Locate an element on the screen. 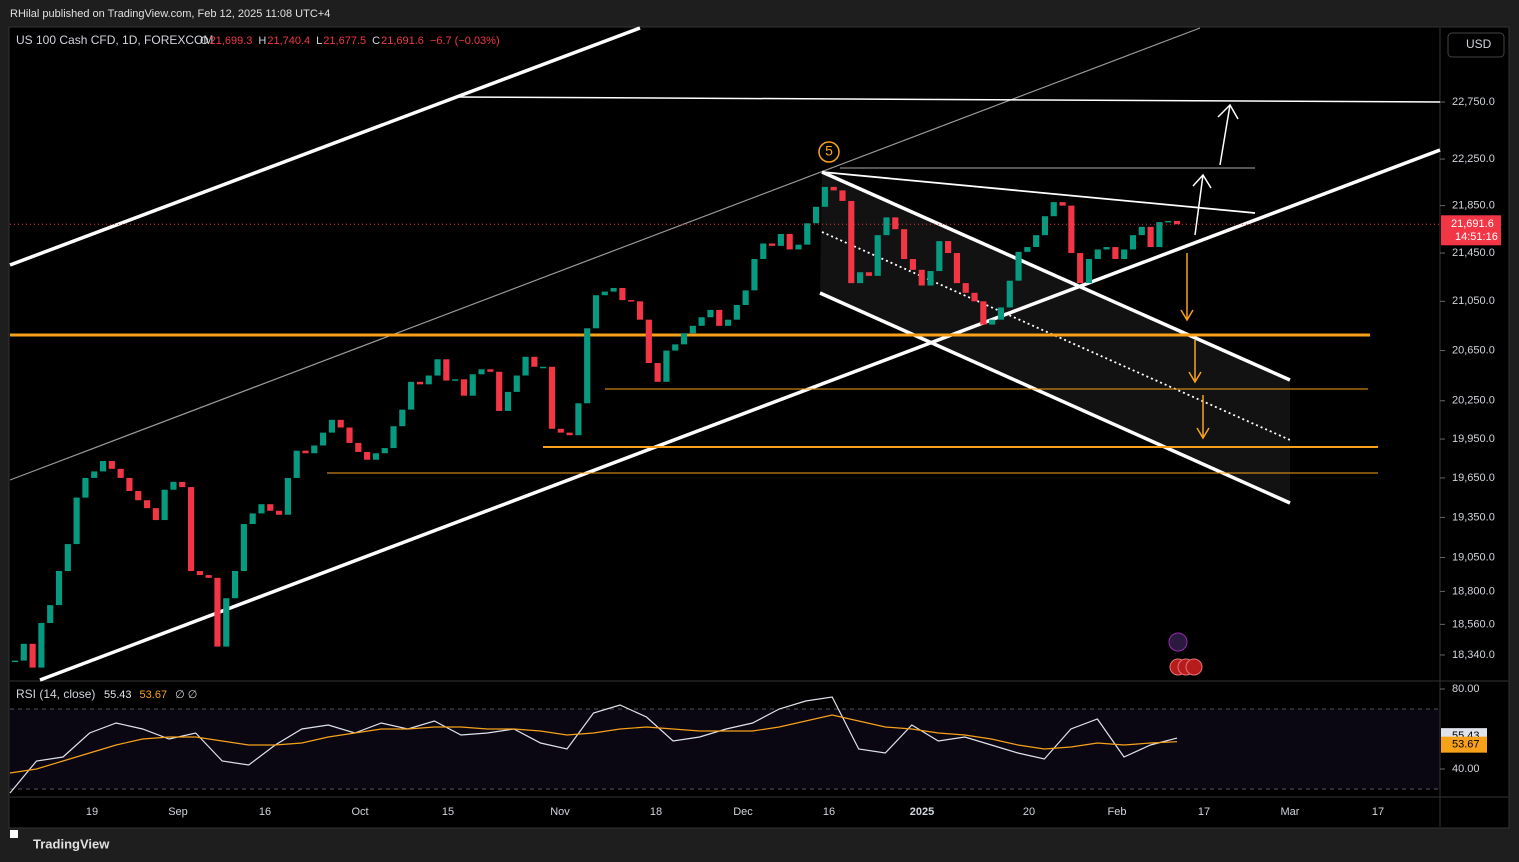 This screenshot has height=862, width=1519. currency: USD is located at coordinates (1479, 44).